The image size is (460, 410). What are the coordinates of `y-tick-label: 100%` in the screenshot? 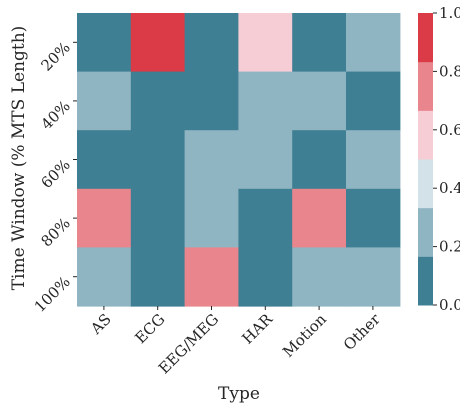 It's located at (52, 294).